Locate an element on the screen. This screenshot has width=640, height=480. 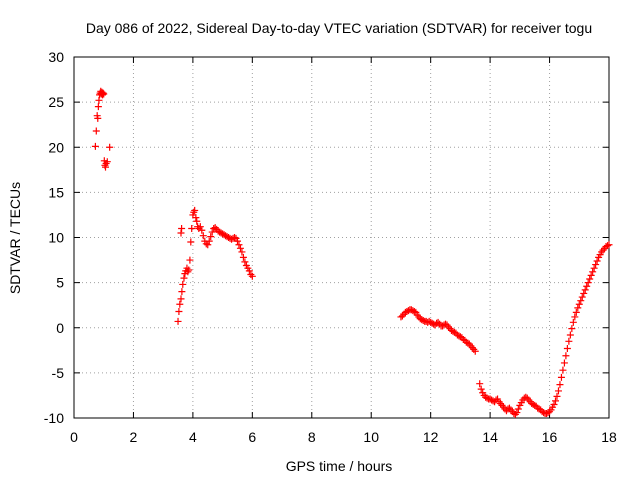
y-tick-label: 15 is located at coordinates (56, 192).